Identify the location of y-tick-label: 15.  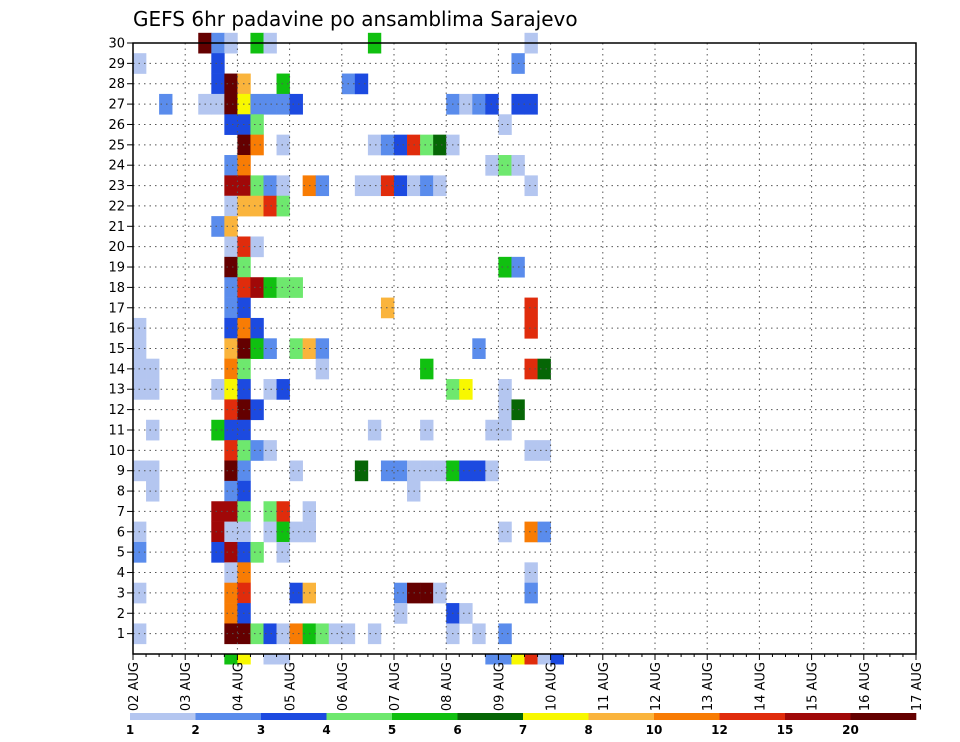
(116, 349).